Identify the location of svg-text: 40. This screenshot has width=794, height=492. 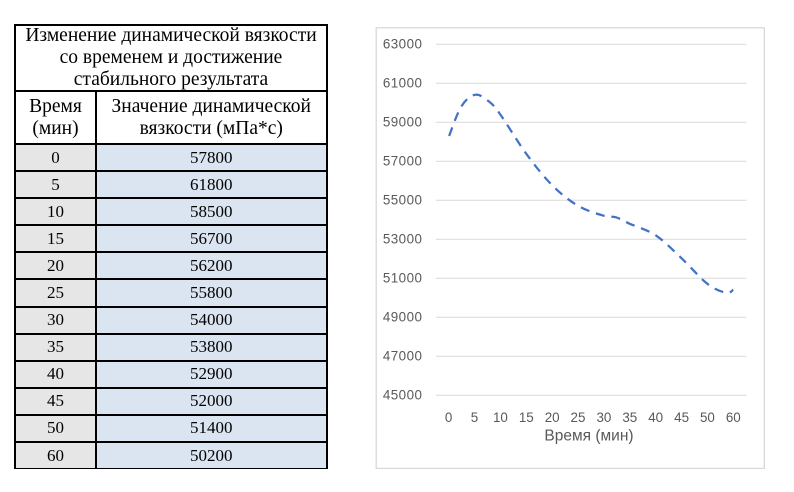
(655, 417).